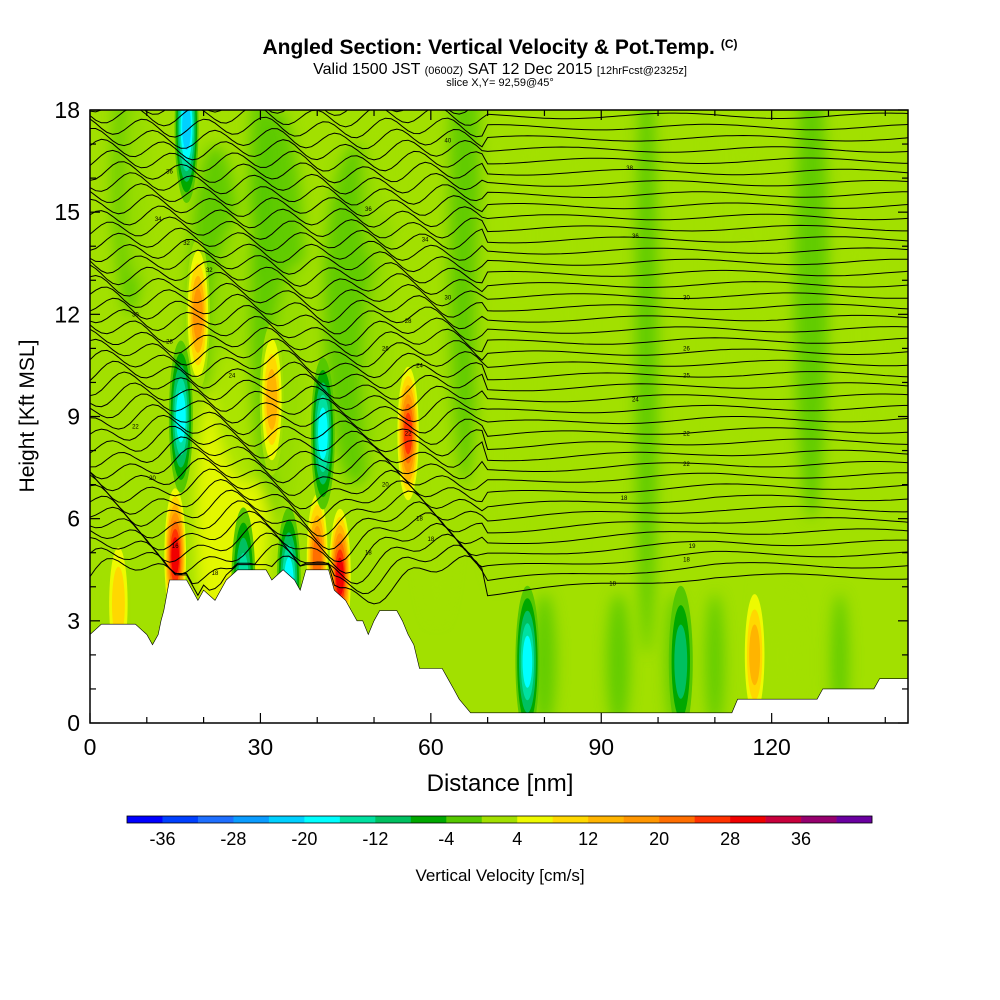  I want to click on theta-label-30: 34, so click(158, 220).